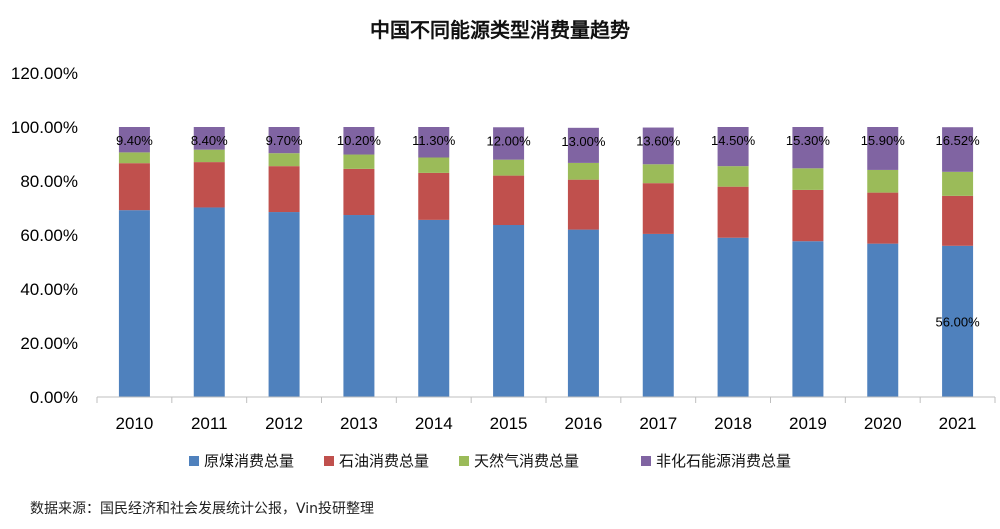 This screenshot has width=1000, height=529. What do you see at coordinates (509, 140) in the screenshot?
I see `data-label: 12.00%` at bounding box center [509, 140].